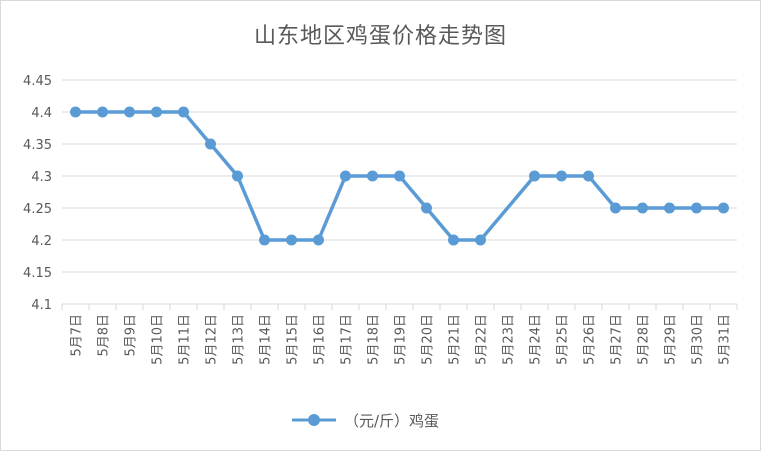 The image size is (761, 451). I want to click on legend: （元/斤）鸡蛋, so click(365, 421).